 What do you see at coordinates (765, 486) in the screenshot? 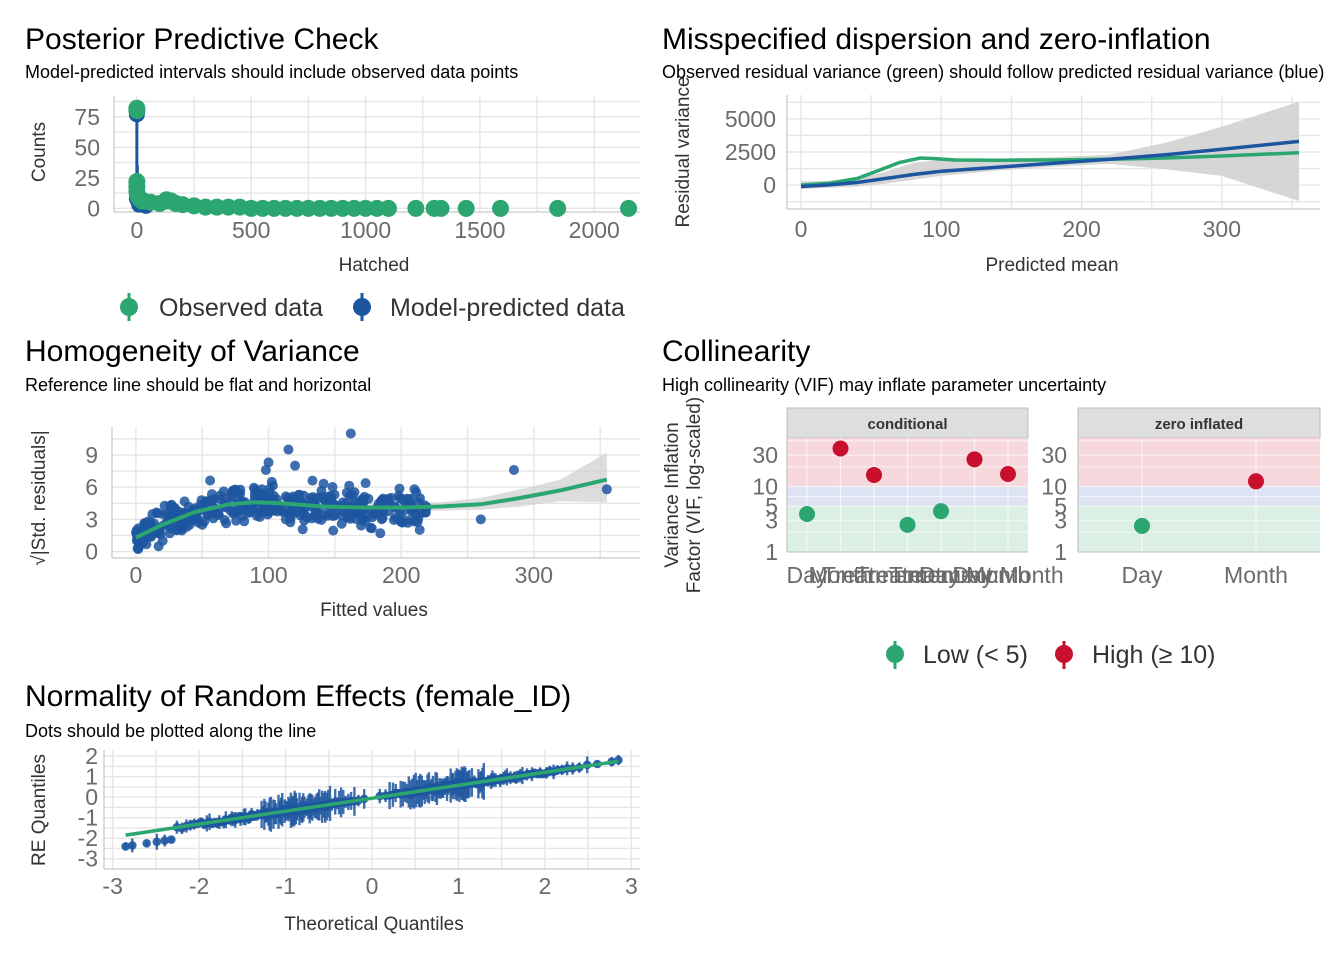
I see `collin-left-y-tick-3: 10` at bounding box center [765, 486].